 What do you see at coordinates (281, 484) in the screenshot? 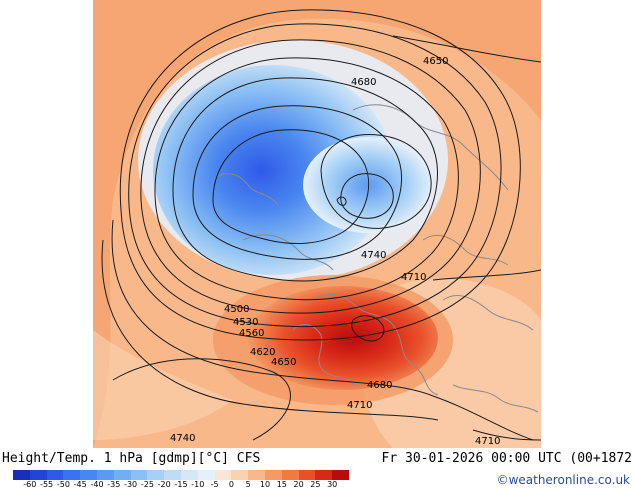
I see `legend-tick-label: 15` at bounding box center [281, 484].